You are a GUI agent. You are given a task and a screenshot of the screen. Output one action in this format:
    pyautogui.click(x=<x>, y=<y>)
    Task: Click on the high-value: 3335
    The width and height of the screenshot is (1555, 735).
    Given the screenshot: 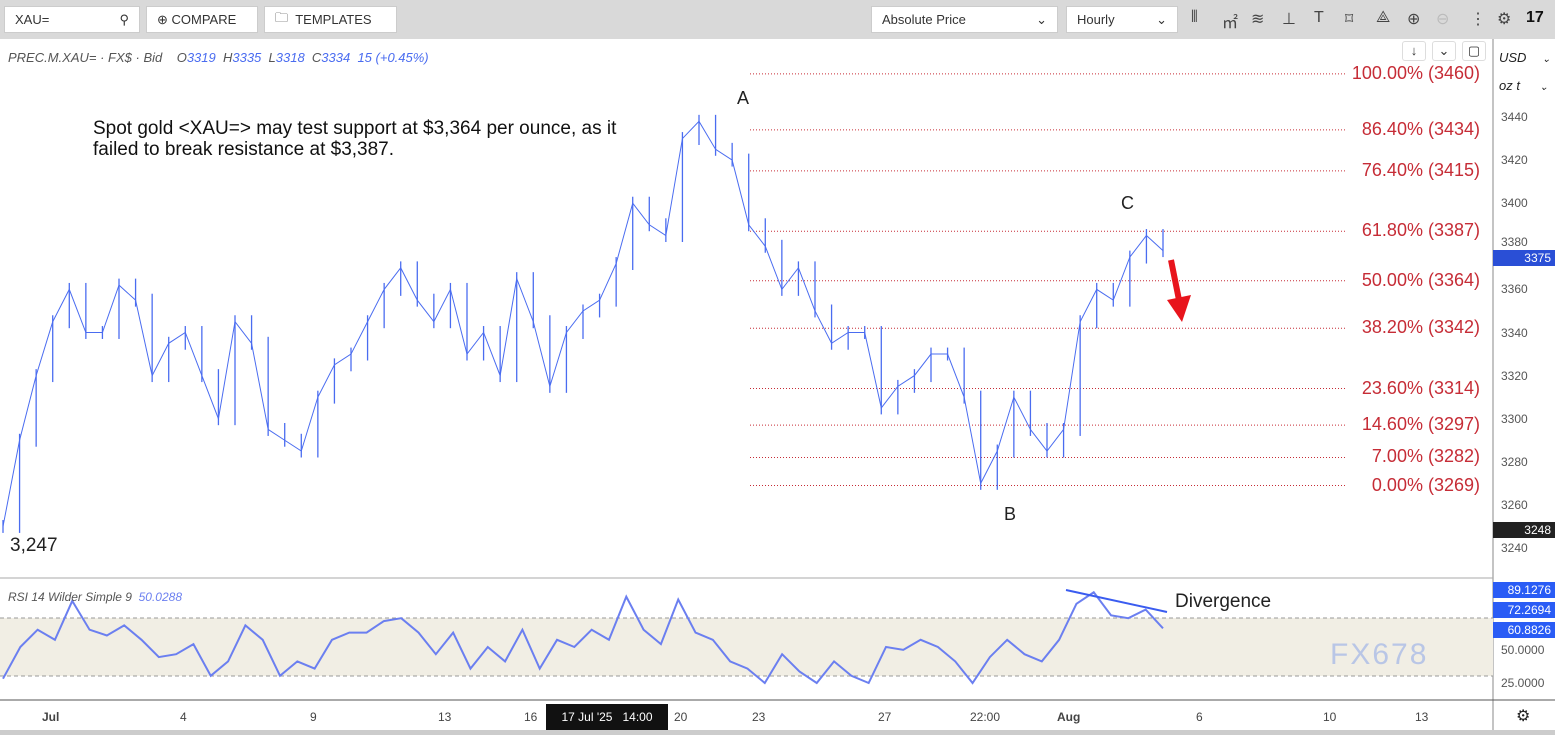 What is the action you would take?
    pyautogui.click(x=247, y=57)
    